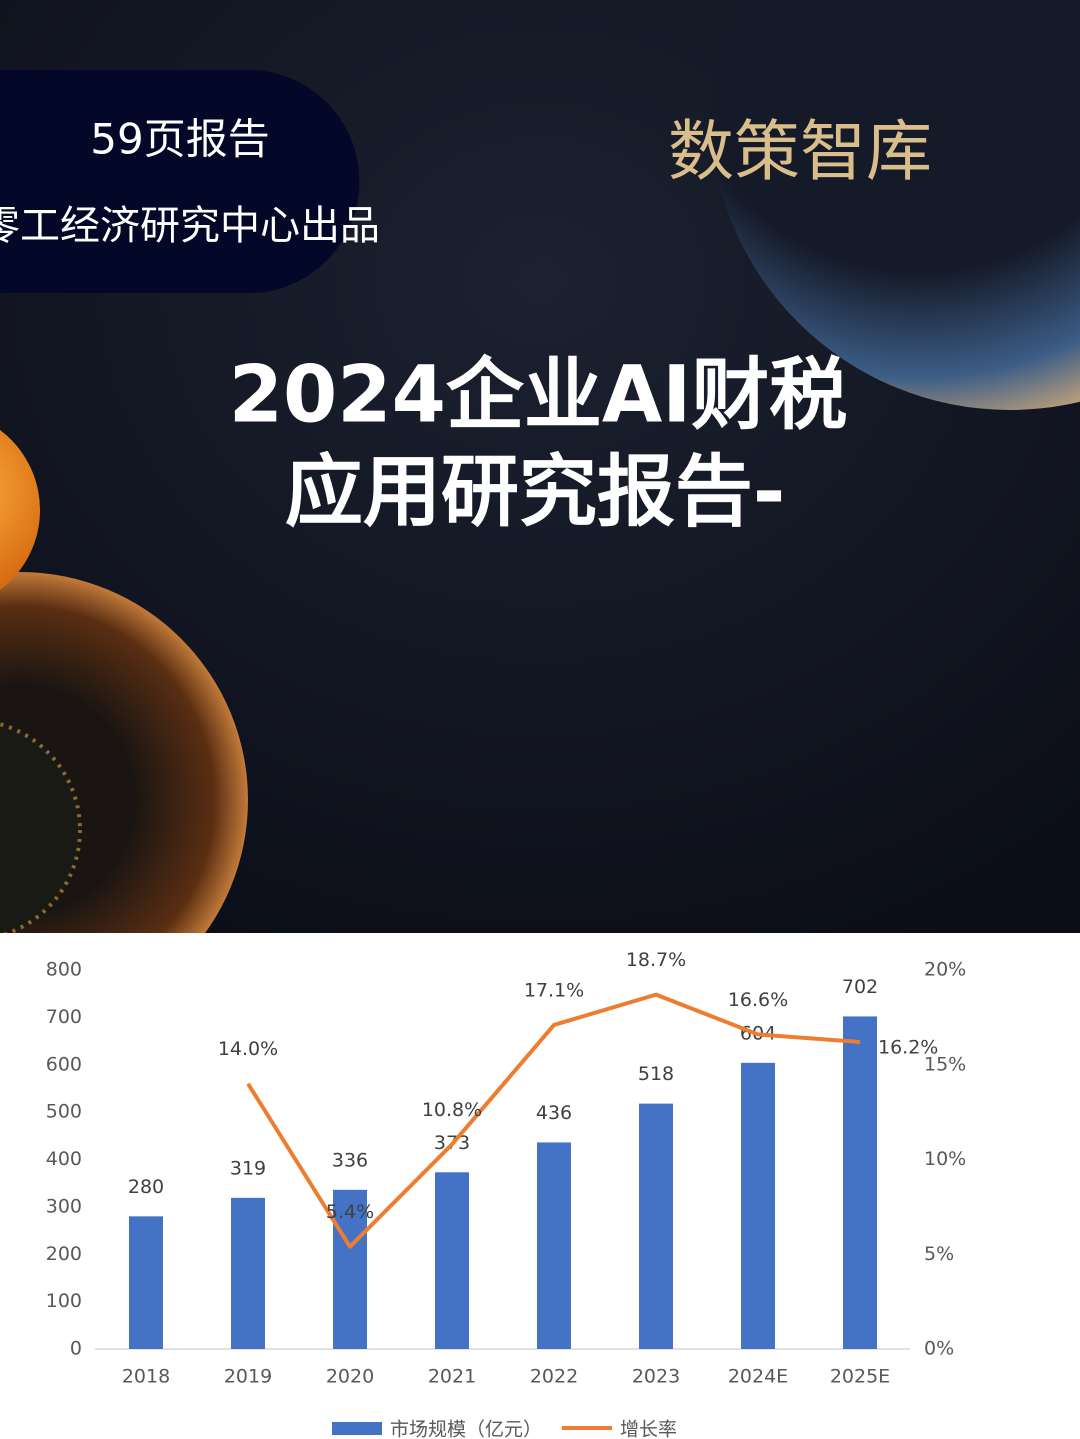  Describe the element at coordinates (800, 151) in the screenshot. I see `brand: 数策智库` at that location.